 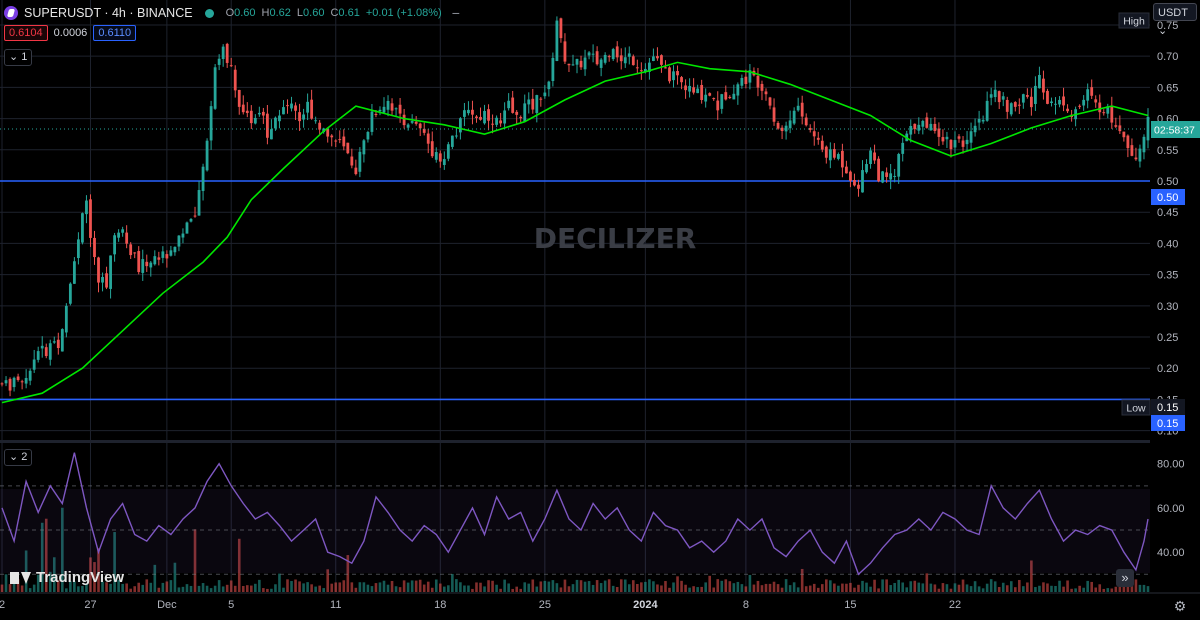 What do you see at coordinates (1167, 88) in the screenshot?
I see `price-tick-label: 0.65` at bounding box center [1167, 88].